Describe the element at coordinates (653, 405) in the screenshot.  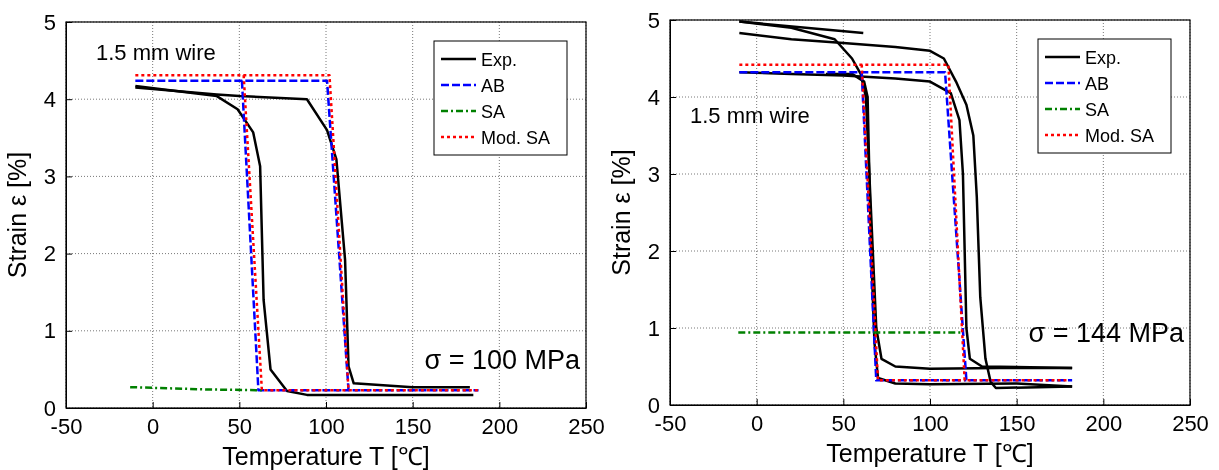
I see `y-tick-label: 0` at that location.